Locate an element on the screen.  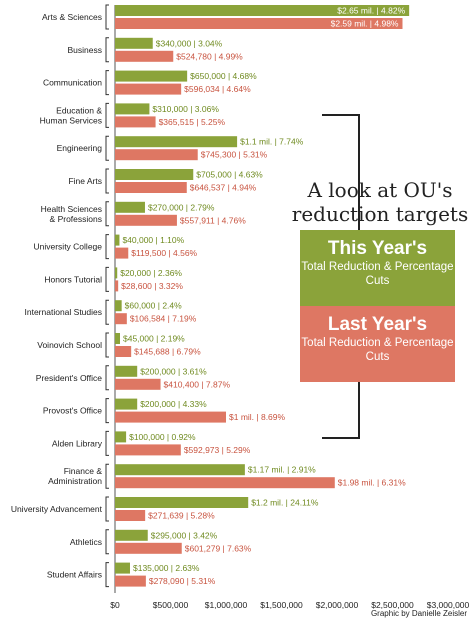
bar-label-last-year: $410,400 | 7.87% is located at coordinates (197, 384).